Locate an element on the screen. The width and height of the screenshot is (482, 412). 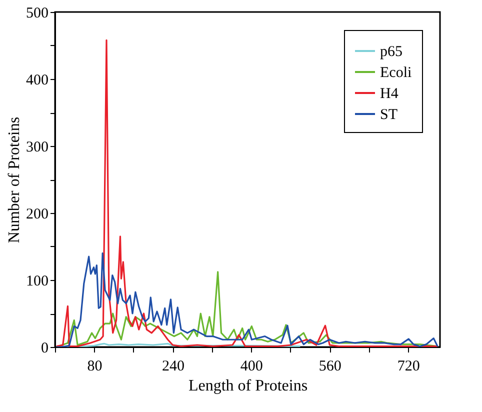
x-tick-label: 240 is located at coordinates (173, 366).